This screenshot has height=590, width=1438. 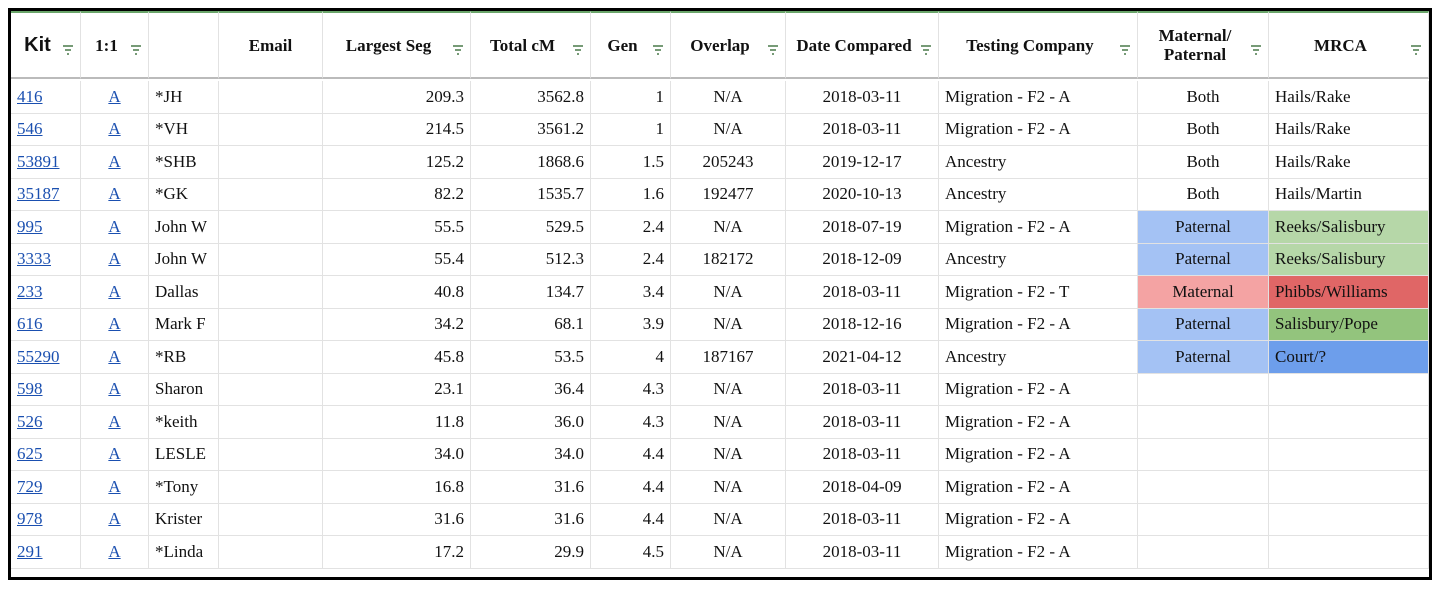 I want to click on table-cell: 17.2, so click(x=397, y=552).